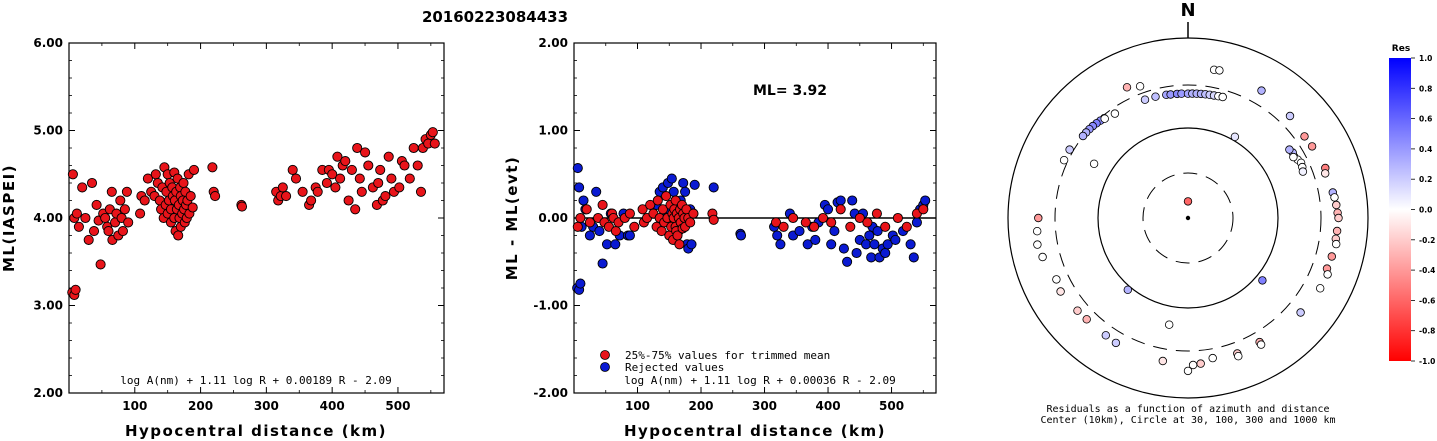 This screenshot has height=441, width=1437. I want to click on epicenter-dot, so click(1188, 218).